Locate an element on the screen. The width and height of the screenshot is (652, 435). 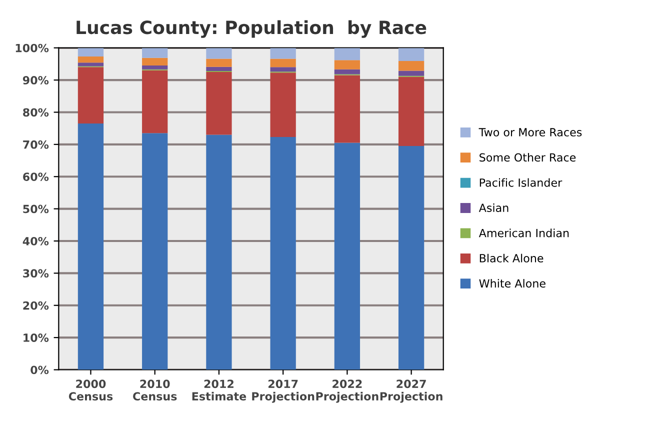
y-tick-label: 60% is located at coordinates (36, 176).